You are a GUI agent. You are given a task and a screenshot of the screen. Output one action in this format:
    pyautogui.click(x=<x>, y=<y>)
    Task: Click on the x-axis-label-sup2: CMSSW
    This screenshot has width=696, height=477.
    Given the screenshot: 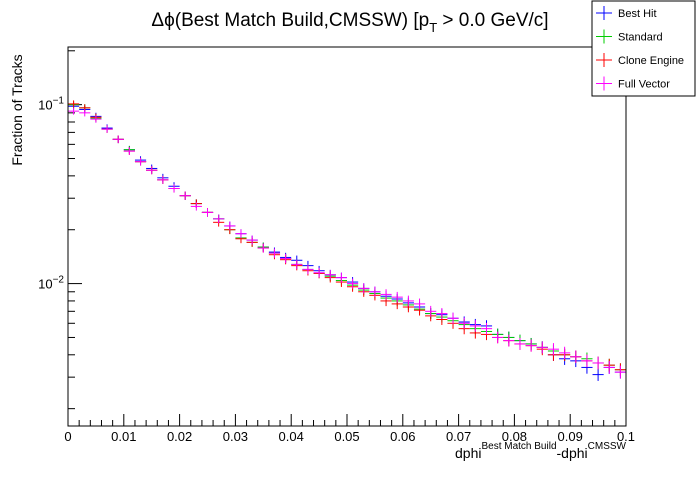 What is the action you would take?
    pyautogui.click(x=607, y=446)
    